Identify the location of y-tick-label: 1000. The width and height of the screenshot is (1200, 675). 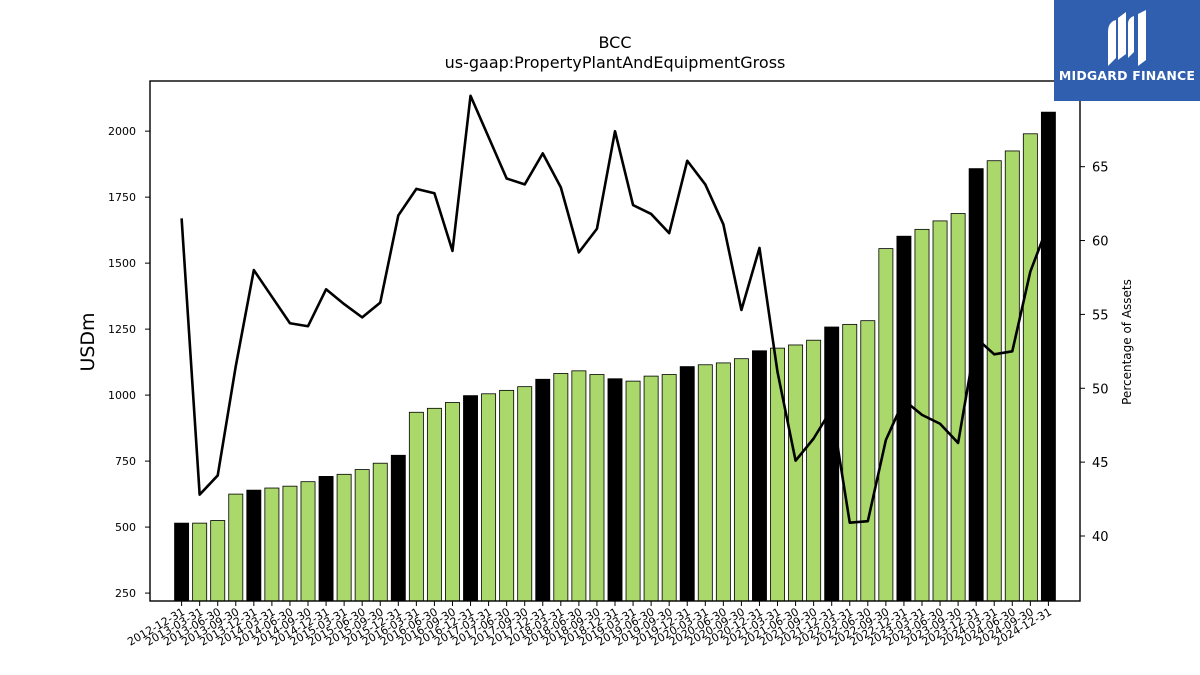
(122, 395).